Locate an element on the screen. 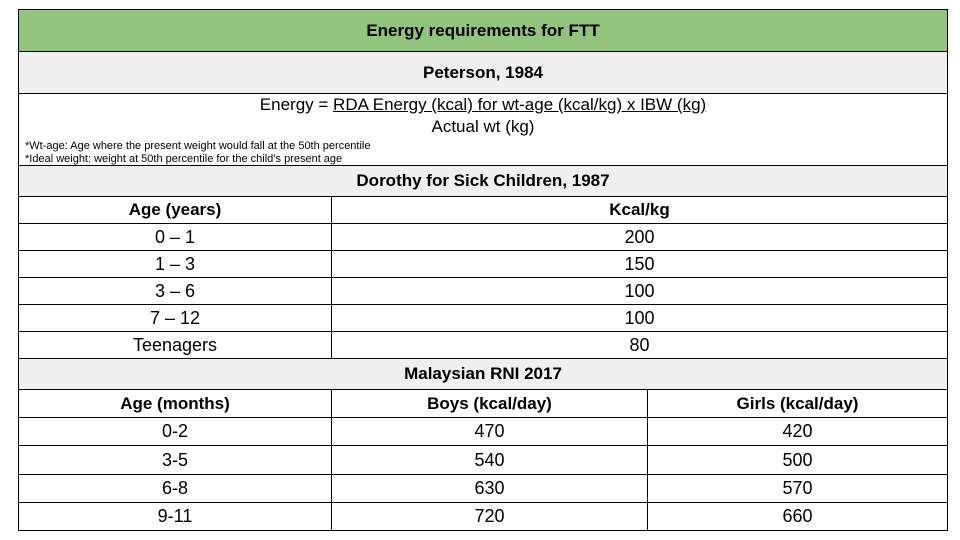 The height and width of the screenshot is (540, 960). age-cell: 1 – 3 is located at coordinates (175, 264).